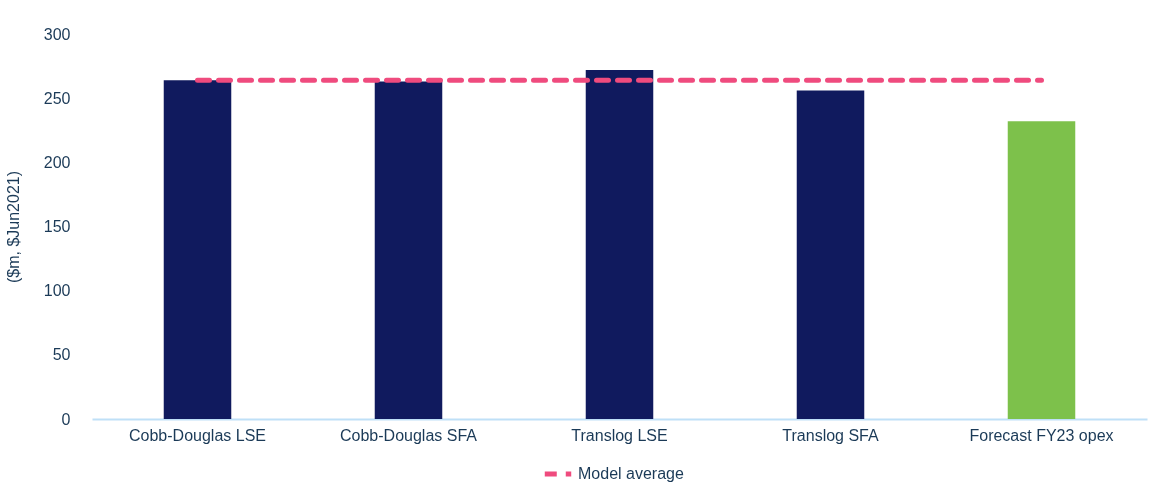 This screenshot has height=493, width=1174. What do you see at coordinates (57, 226) in the screenshot?
I see `y-tick-label: 150` at bounding box center [57, 226].